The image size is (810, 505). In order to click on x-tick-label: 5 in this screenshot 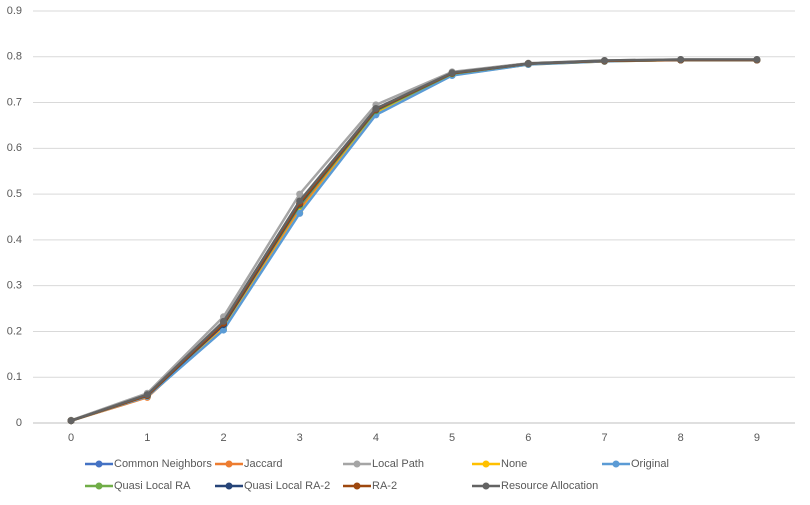, I will do `click(452, 438)`.